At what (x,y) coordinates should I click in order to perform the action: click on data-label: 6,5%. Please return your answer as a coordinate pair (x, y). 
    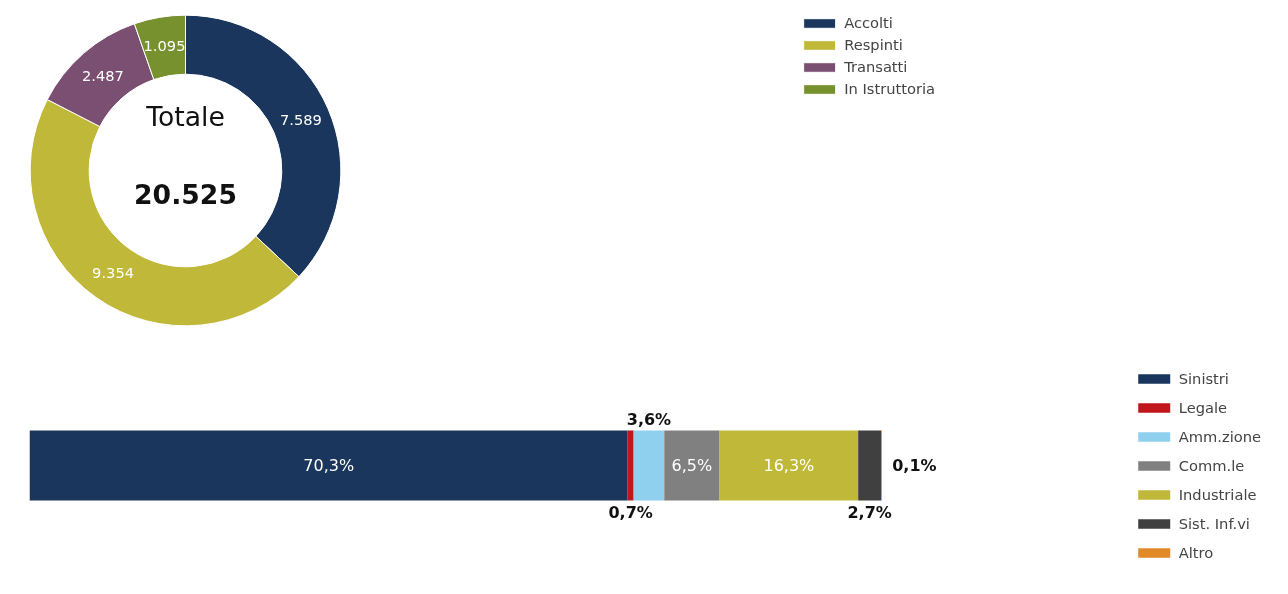
    Looking at the image, I should click on (692, 465).